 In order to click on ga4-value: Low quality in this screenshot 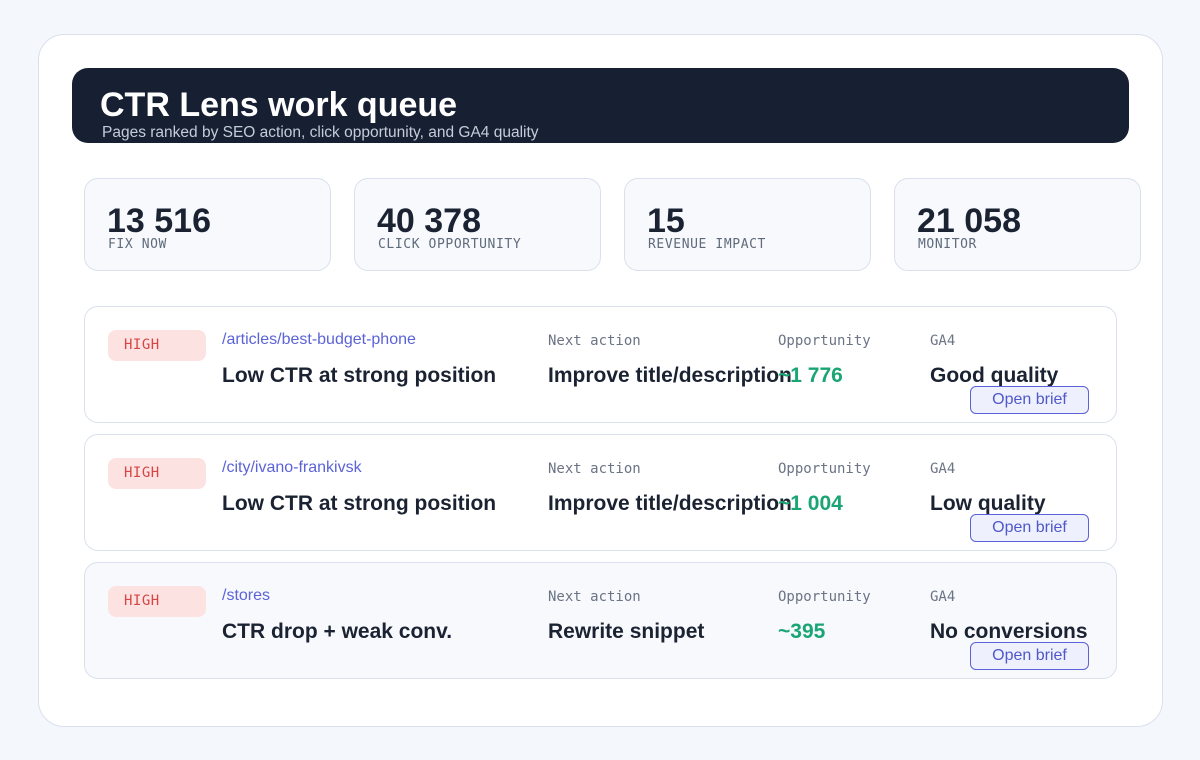, I will do `click(988, 503)`.